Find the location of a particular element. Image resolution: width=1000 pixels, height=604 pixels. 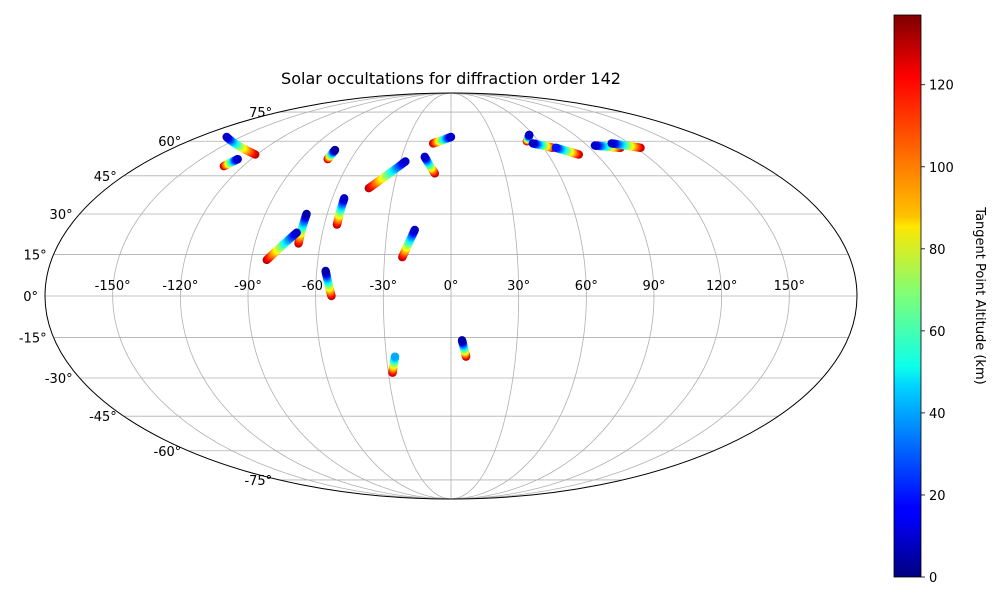

latitude-tick-label: 0° is located at coordinates (30, 297).